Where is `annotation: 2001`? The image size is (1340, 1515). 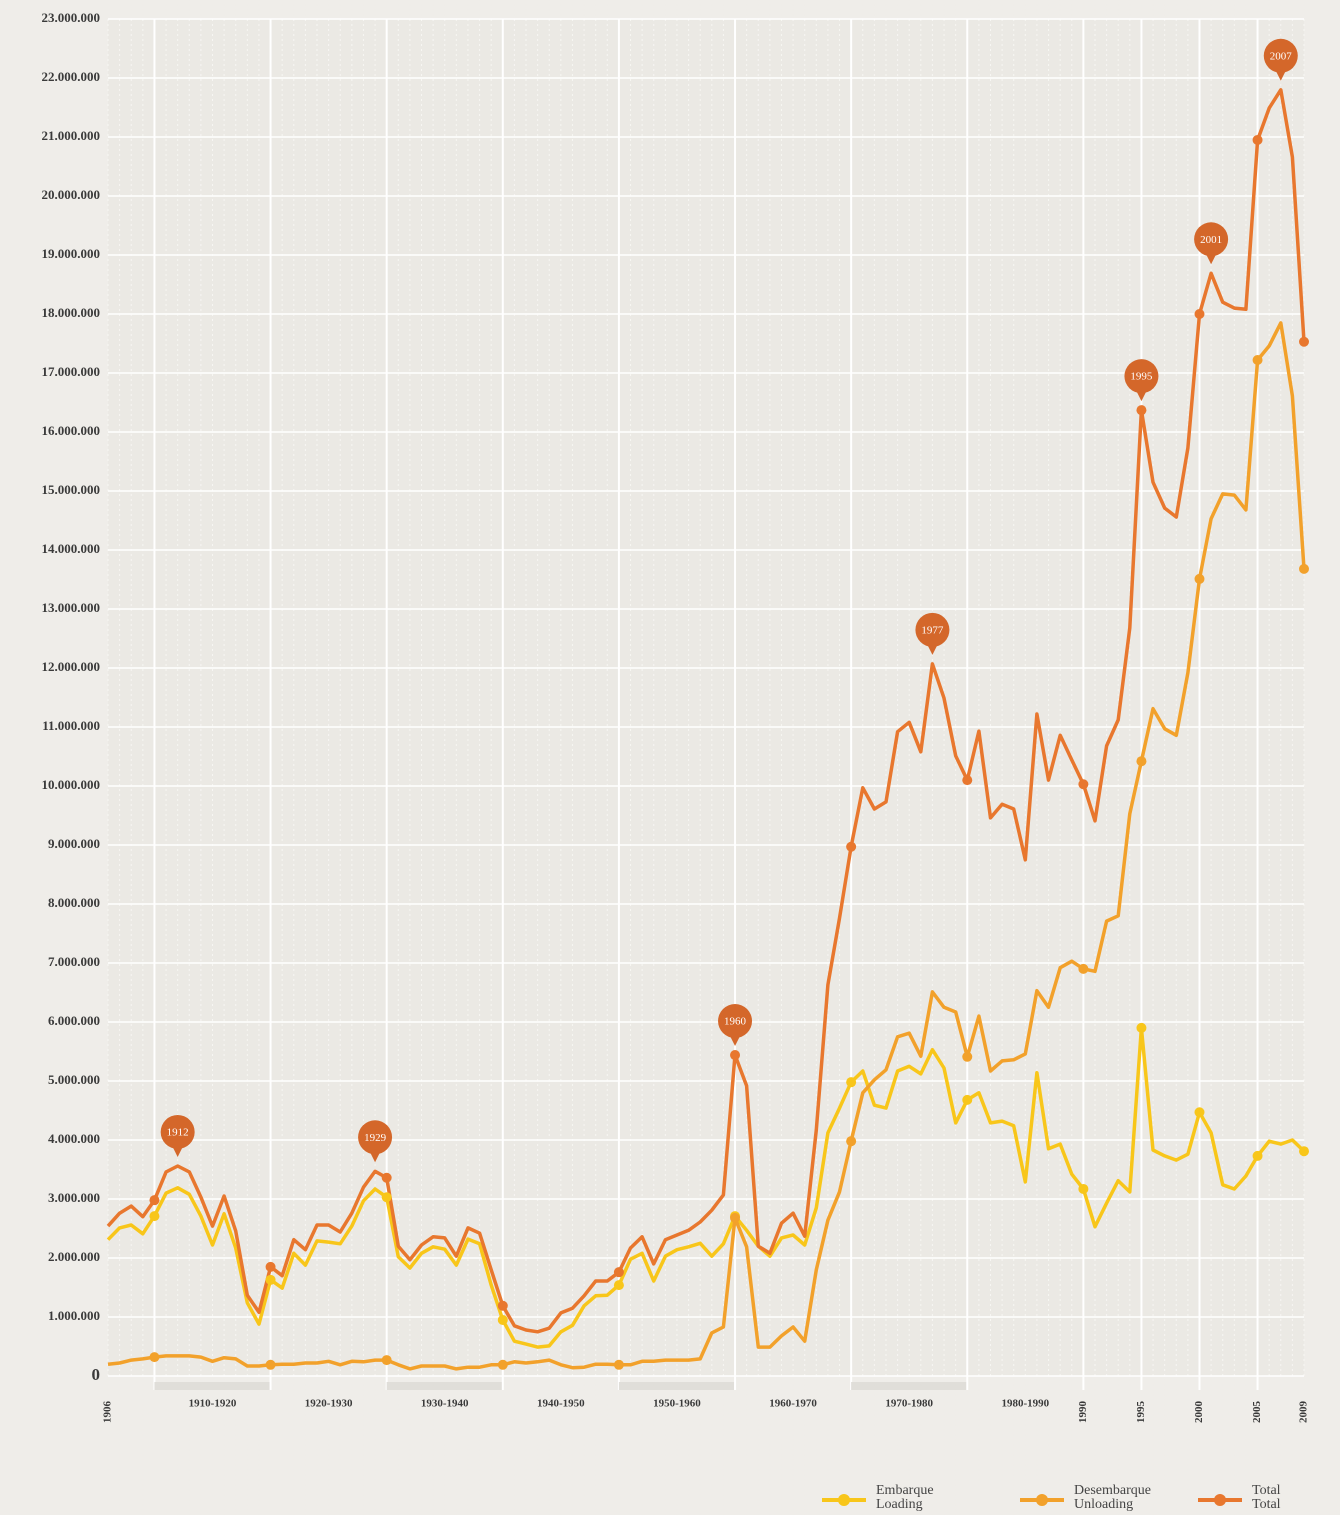
annotation: 2001 is located at coordinates (1211, 243).